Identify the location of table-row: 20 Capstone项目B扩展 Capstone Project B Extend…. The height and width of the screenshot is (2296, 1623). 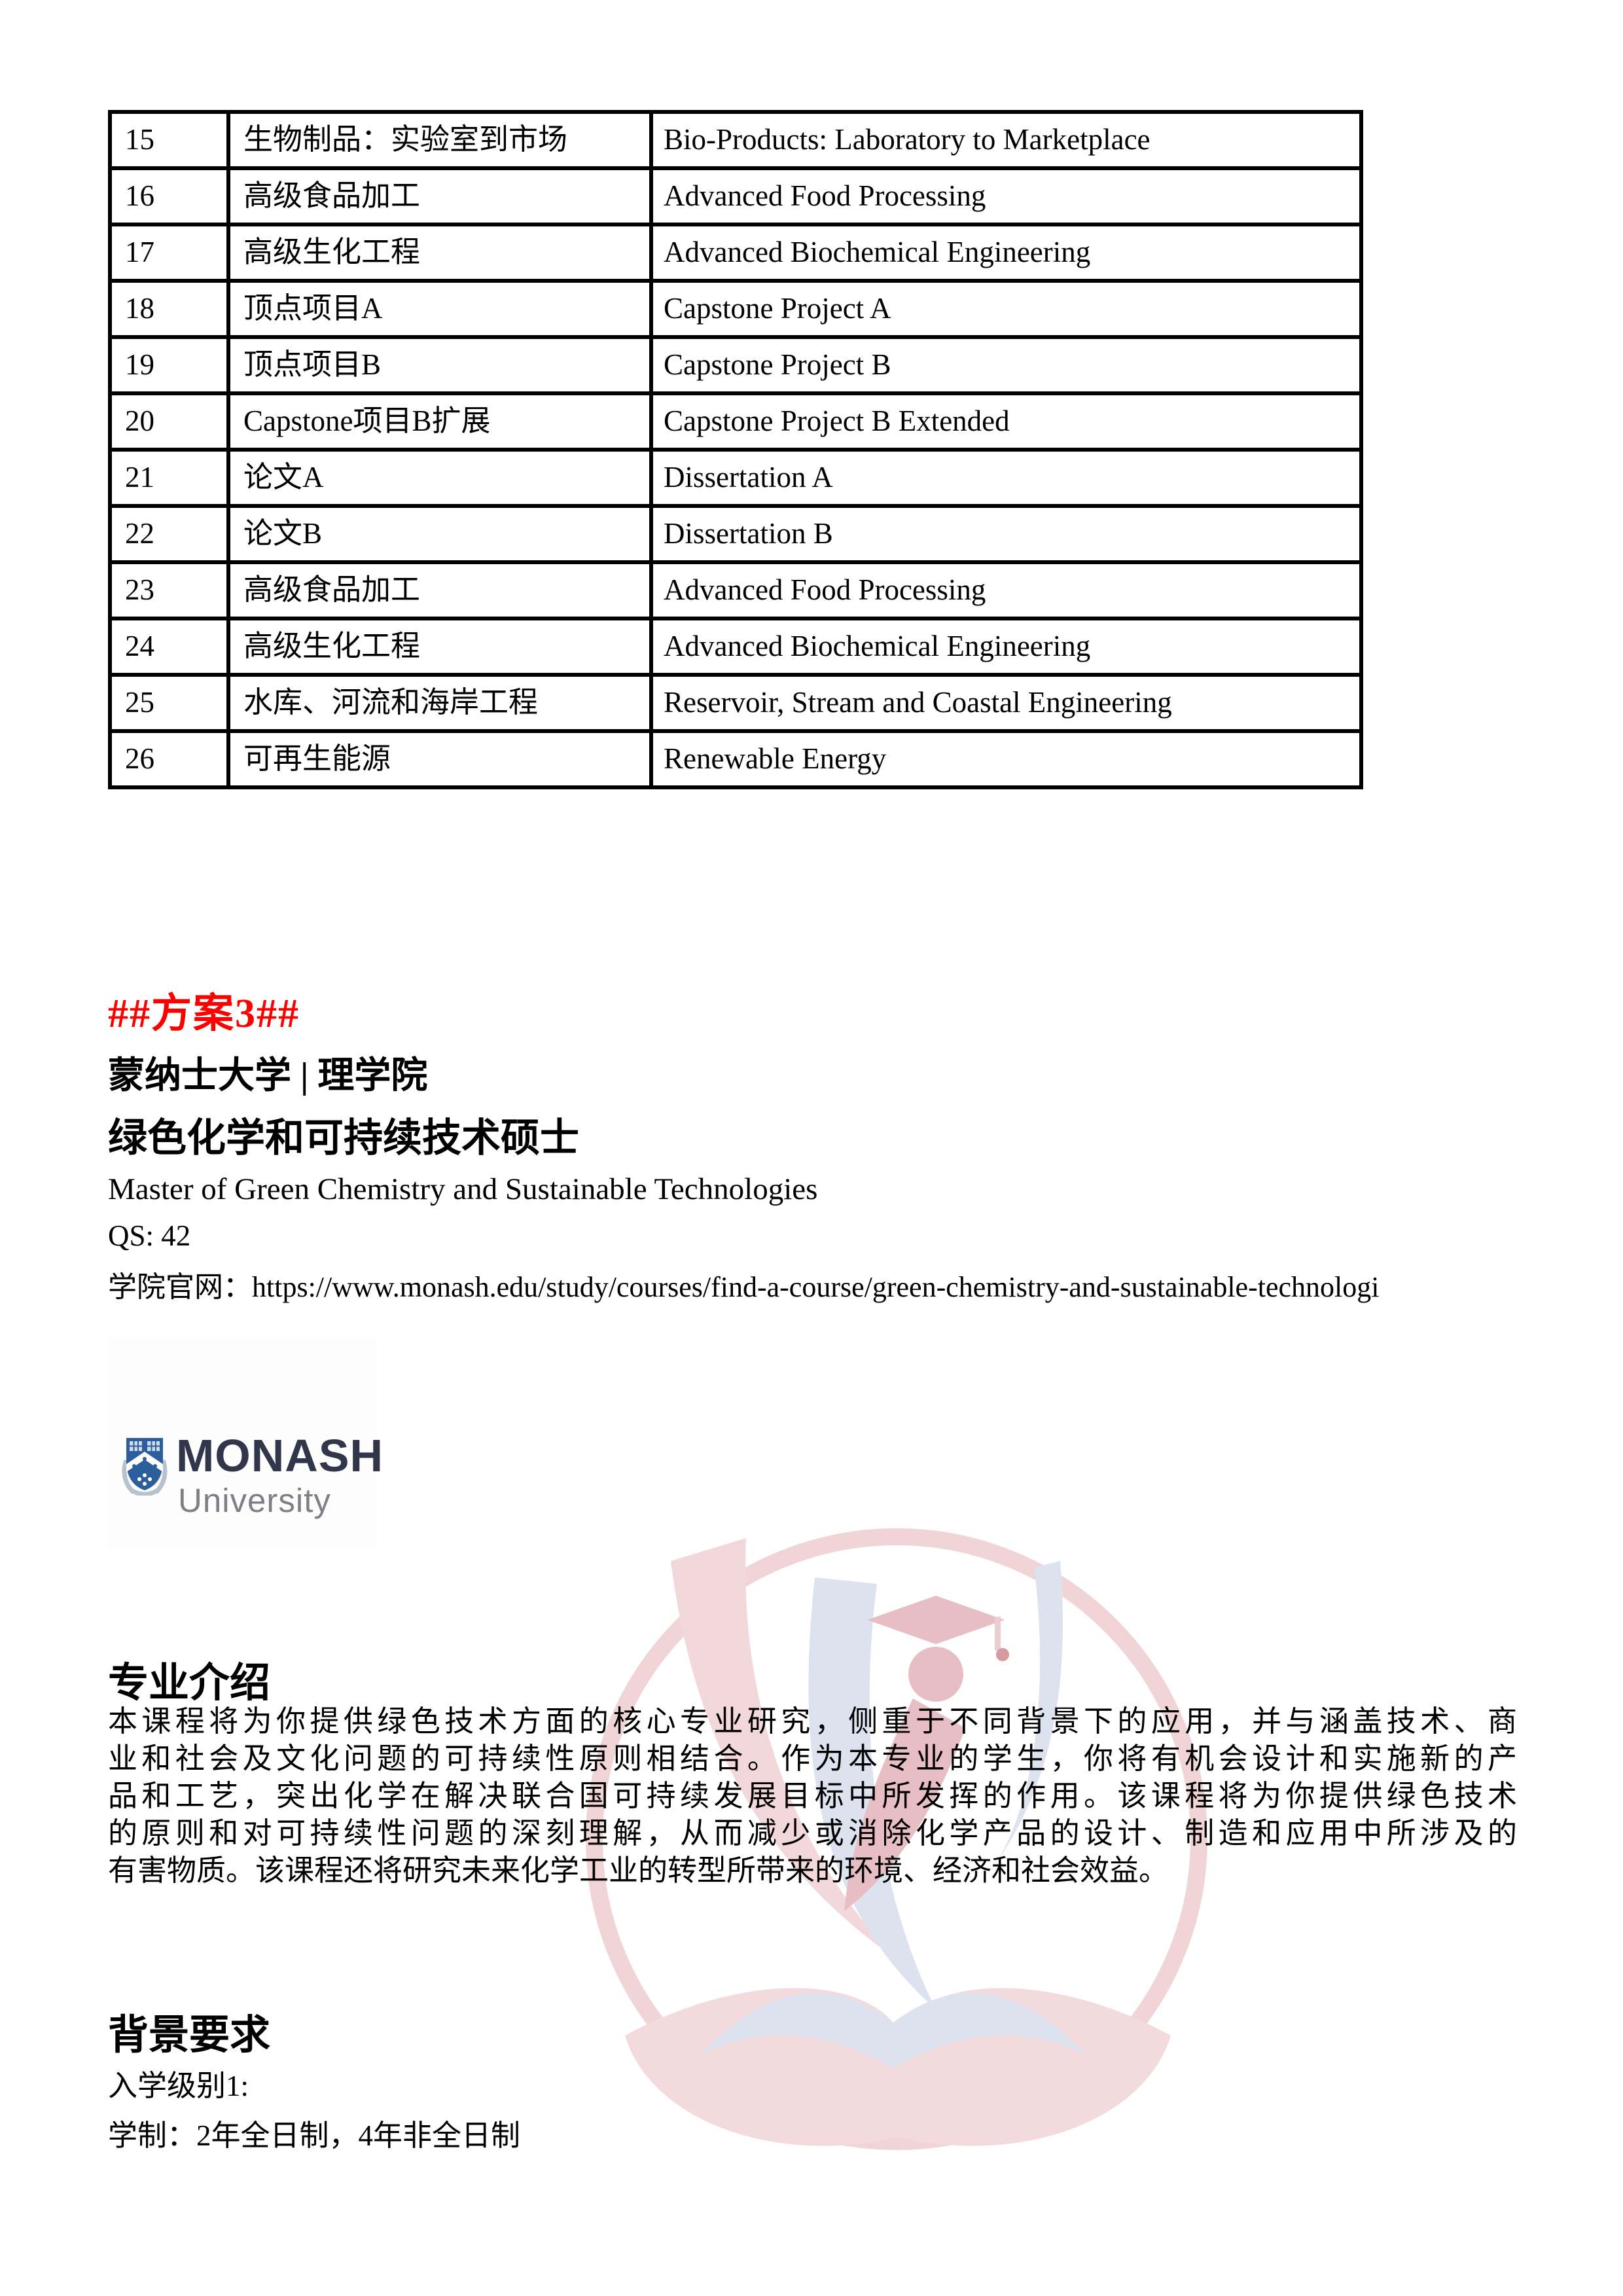
(735, 421).